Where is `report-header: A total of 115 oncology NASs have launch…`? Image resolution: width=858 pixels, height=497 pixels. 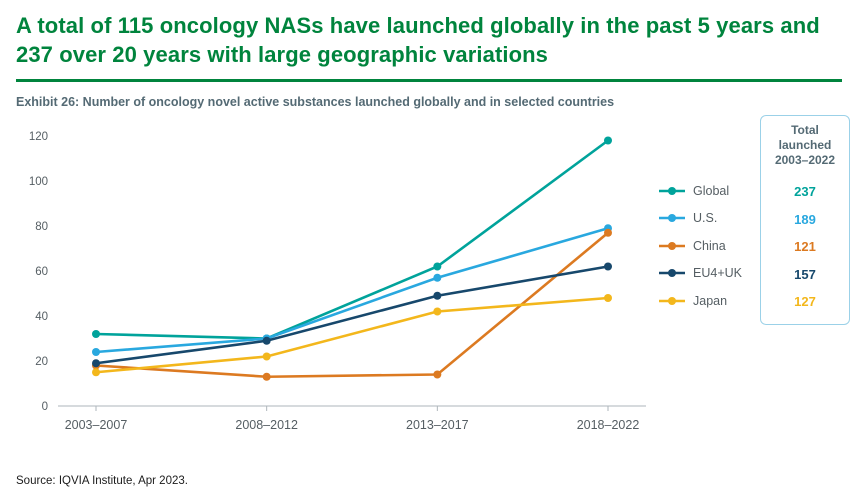 report-header: A total of 115 oncology NASs have launch… is located at coordinates (429, 34).